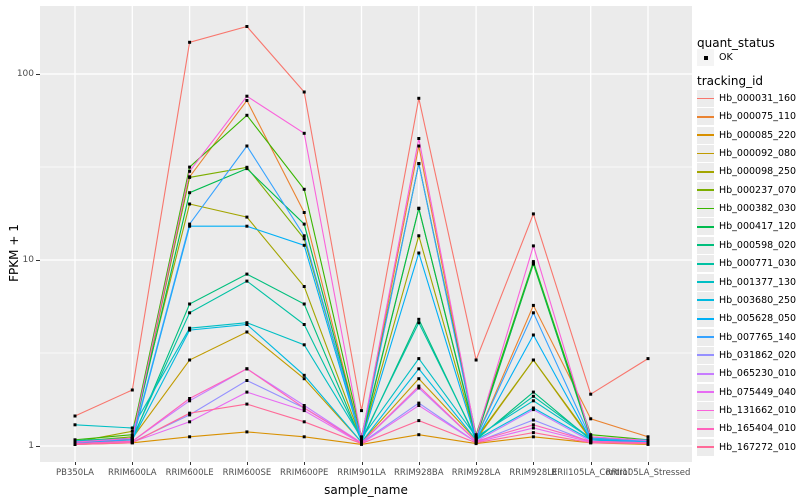  What do you see at coordinates (746, 227) in the screenshot?
I see `legend-item-Hb_000417_120: Hb_000417_120` at bounding box center [746, 227].